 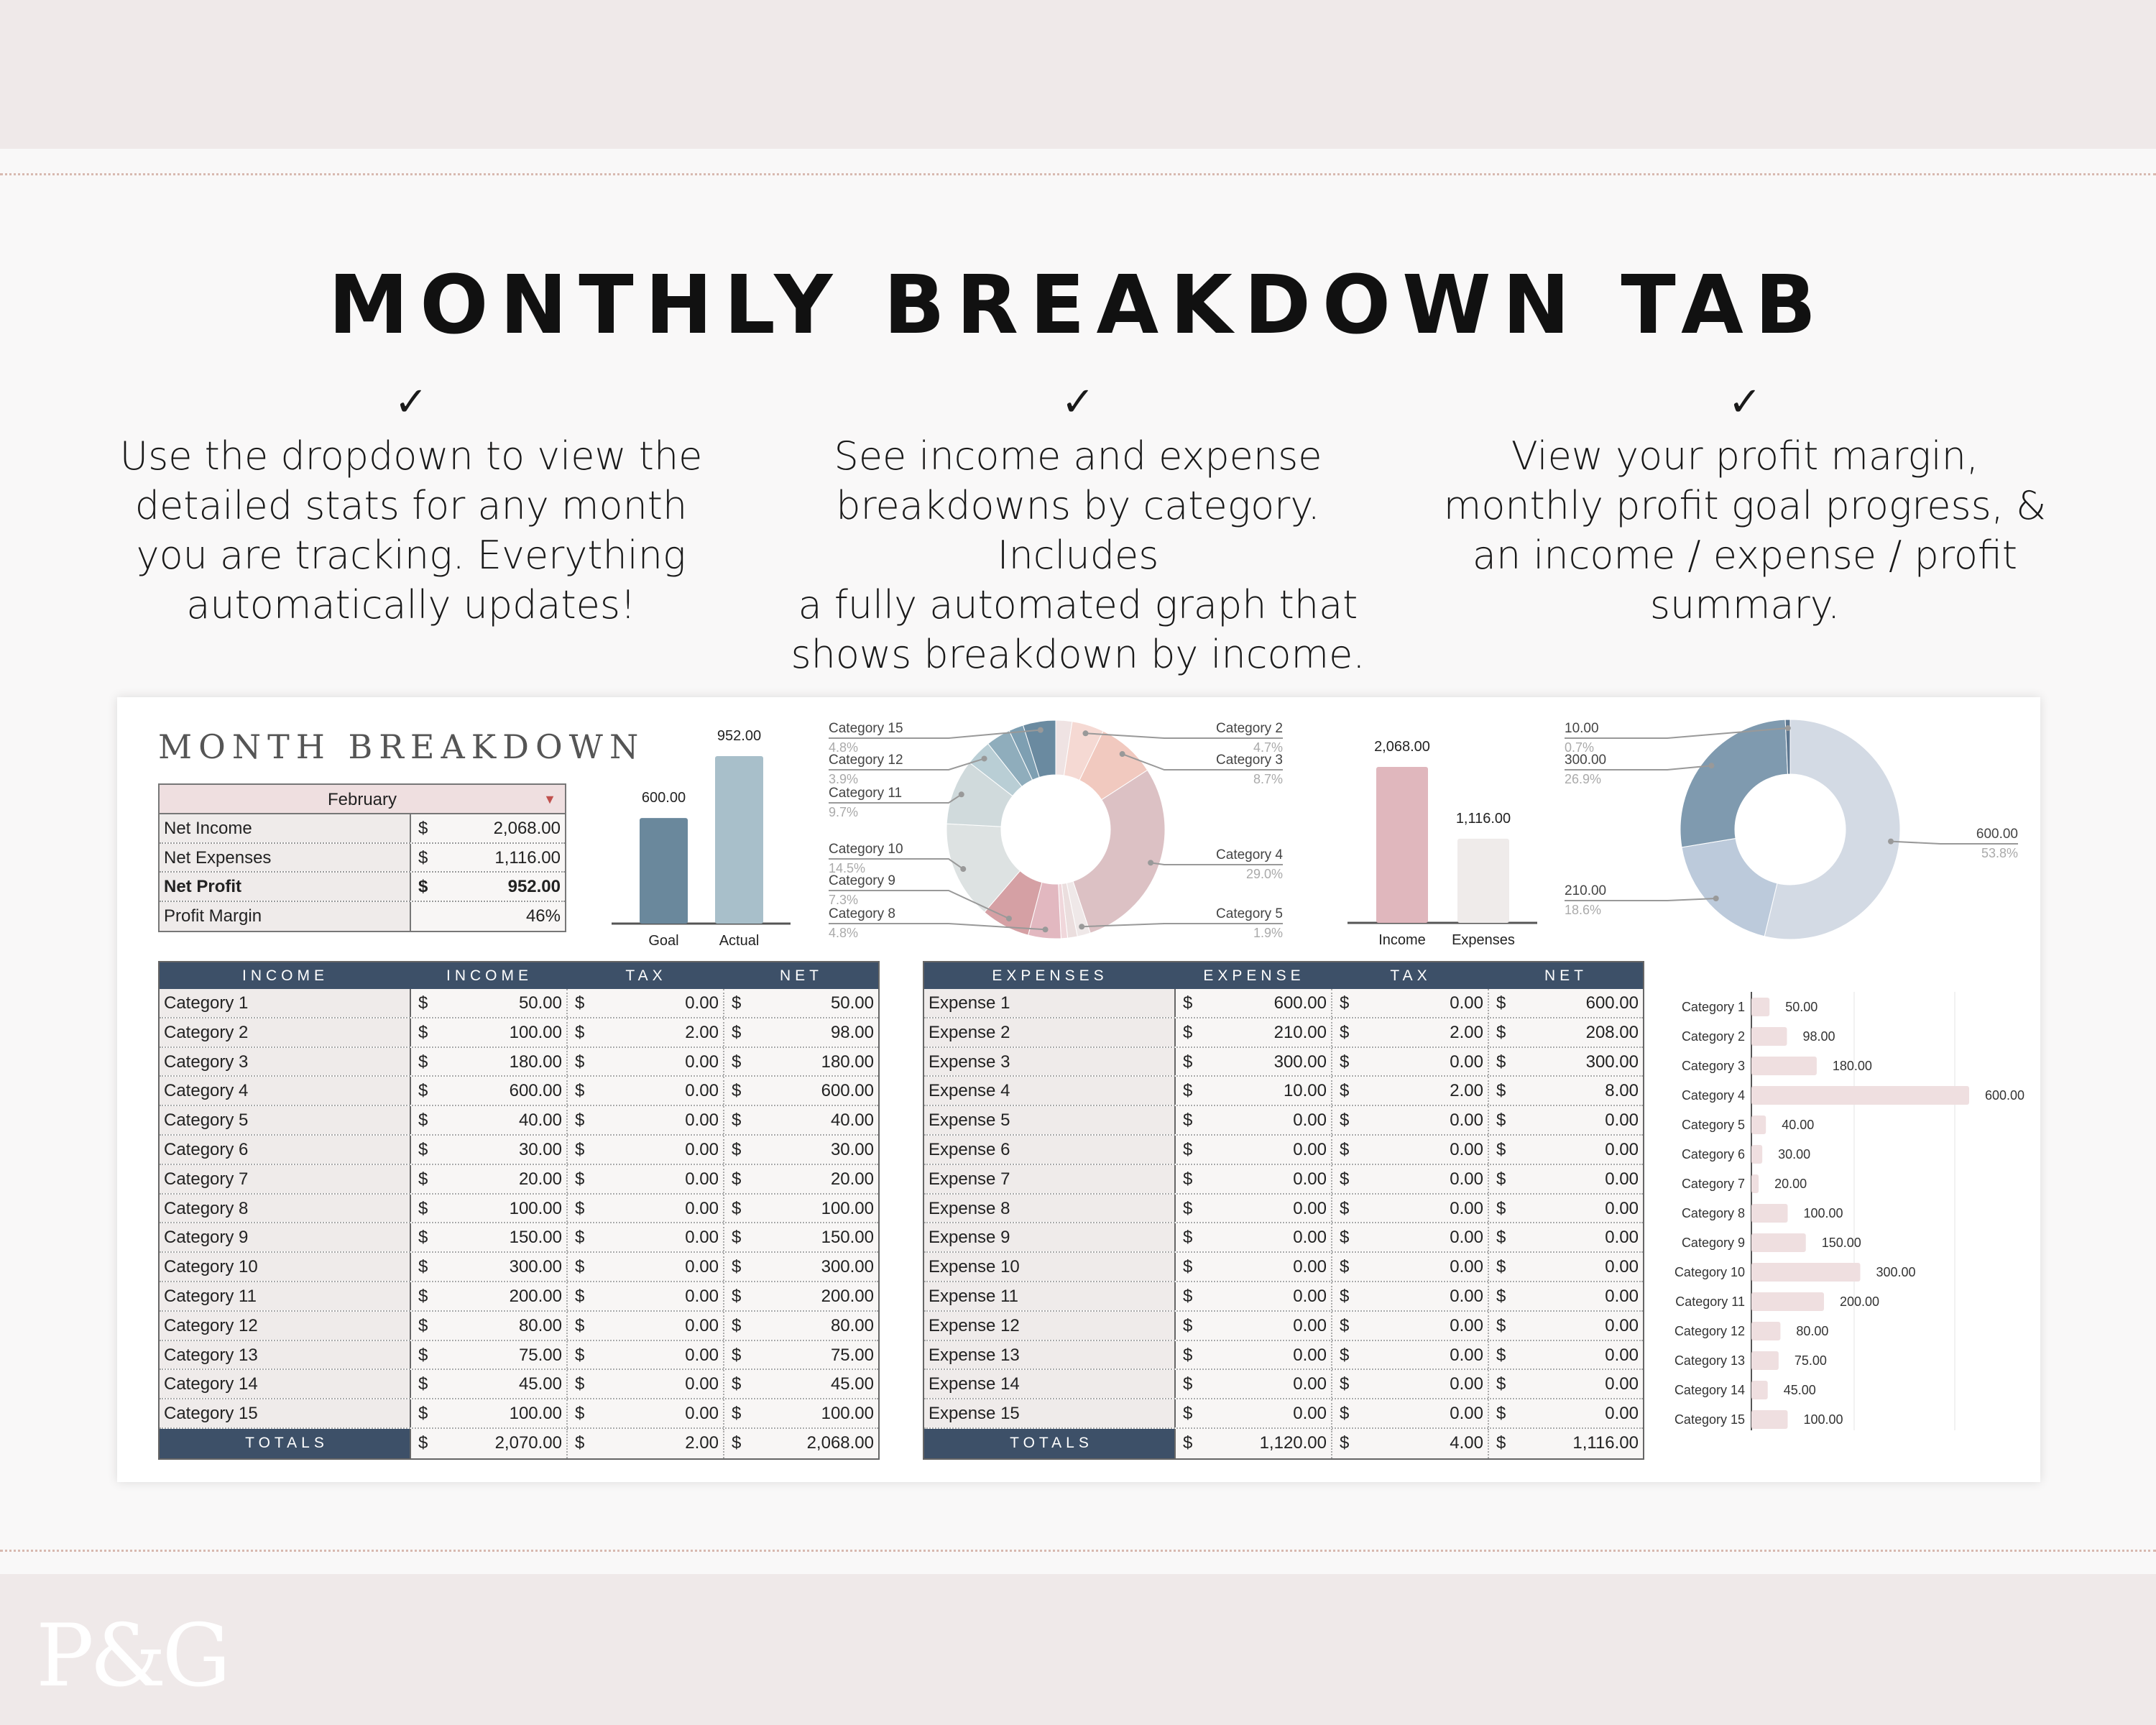 What do you see at coordinates (362, 799) in the screenshot?
I see `month-dropdown: February ▼` at bounding box center [362, 799].